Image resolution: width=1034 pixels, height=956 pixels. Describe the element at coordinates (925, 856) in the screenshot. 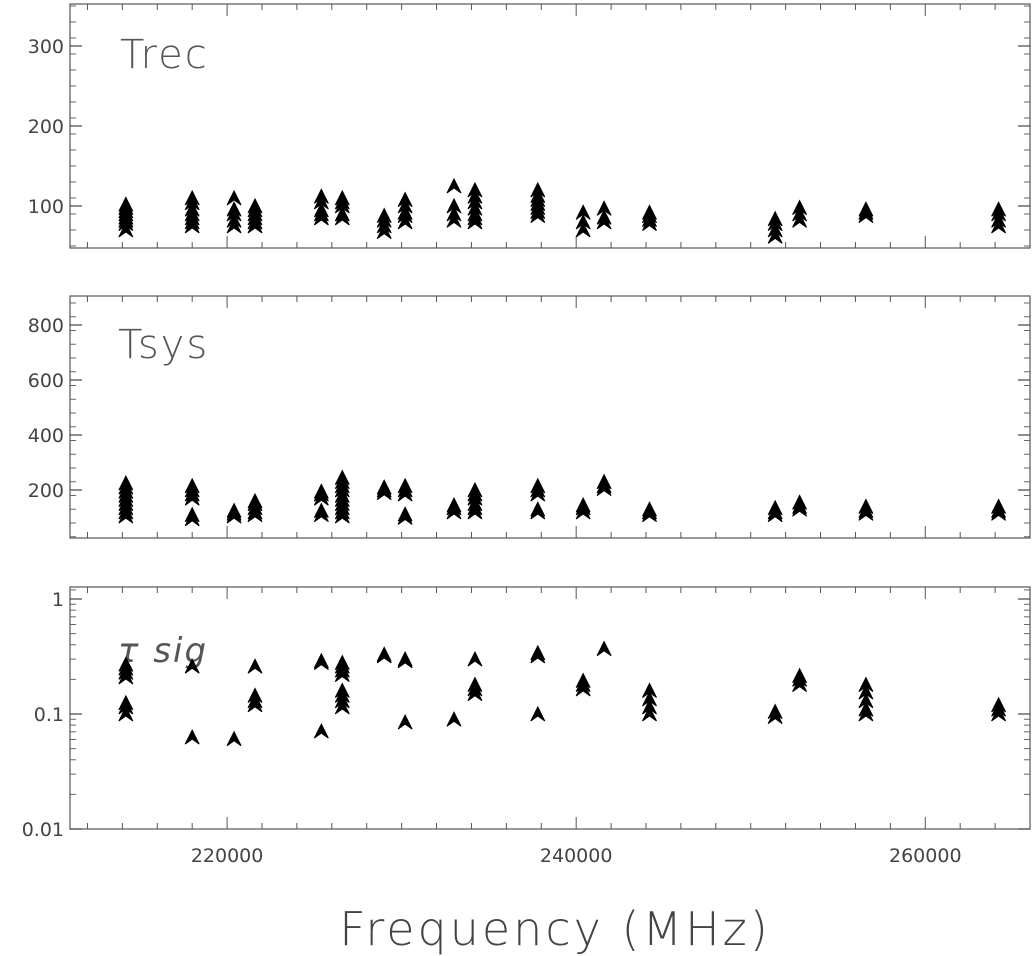

I see `x-tick-label: 260000` at that location.